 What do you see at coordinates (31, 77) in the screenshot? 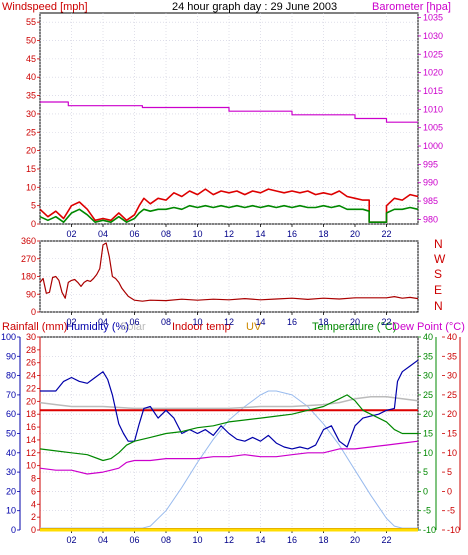
I see `wind-ytick-label: 40` at bounding box center [31, 77].